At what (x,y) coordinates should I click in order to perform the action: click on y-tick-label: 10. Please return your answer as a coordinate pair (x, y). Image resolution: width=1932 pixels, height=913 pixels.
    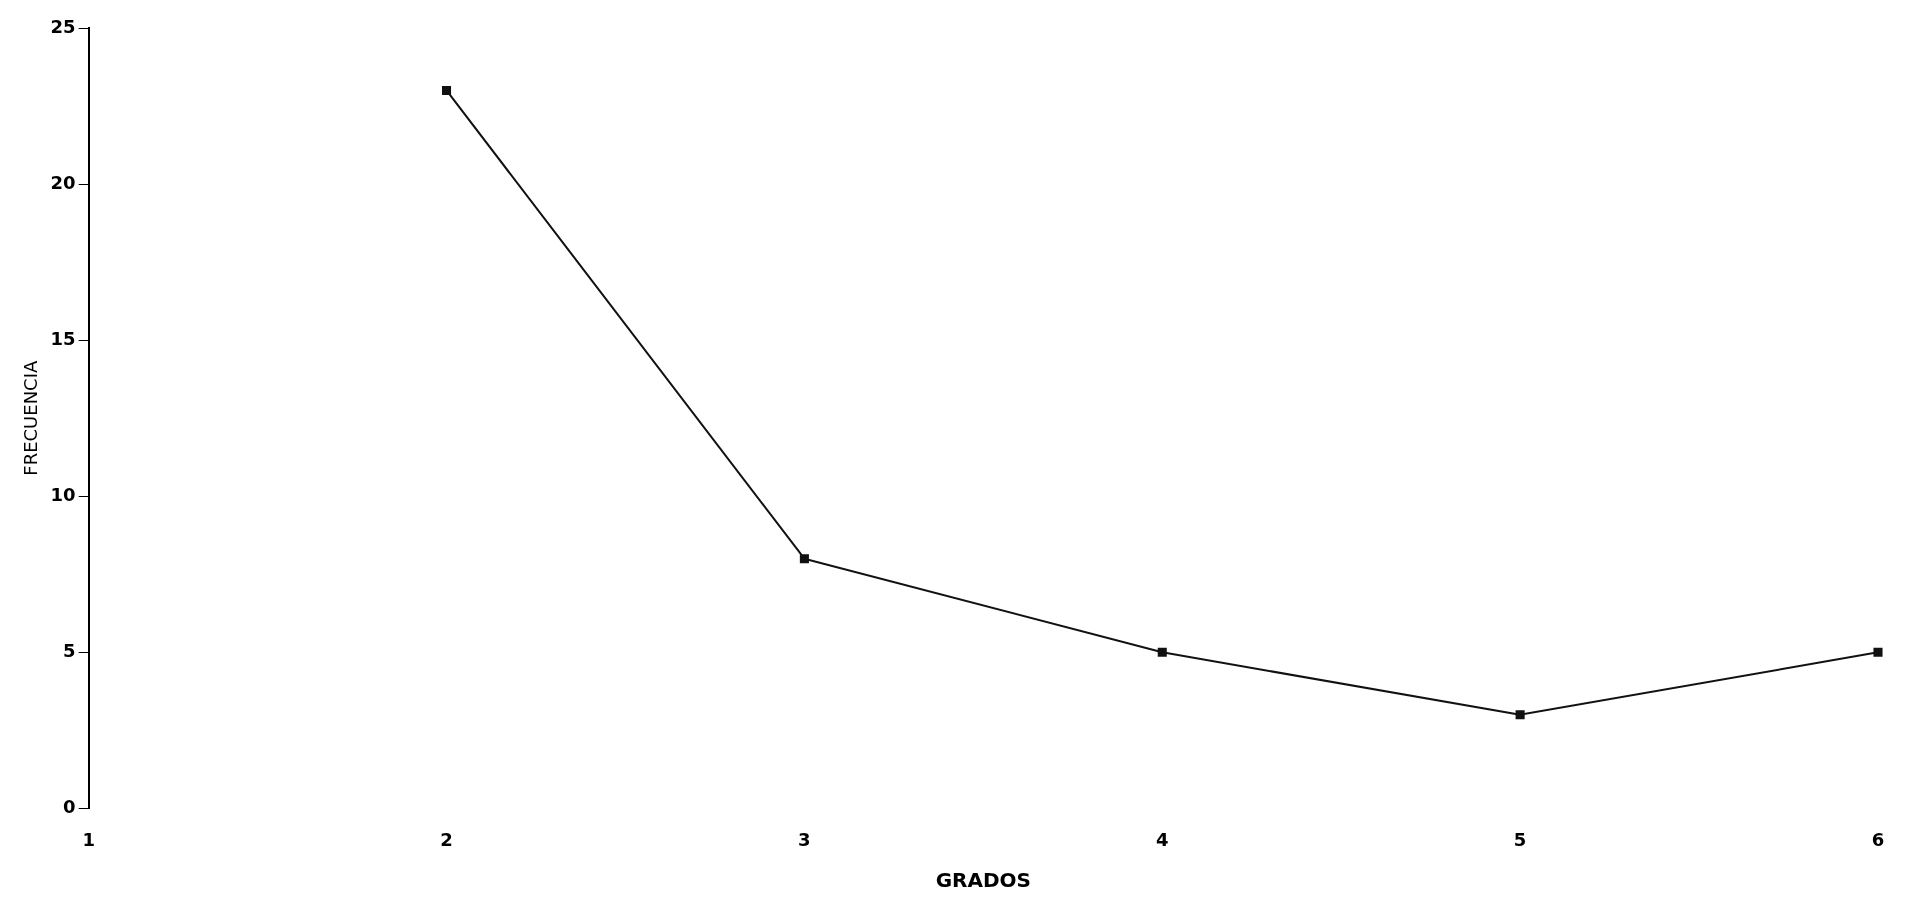
    Looking at the image, I should click on (63, 494).